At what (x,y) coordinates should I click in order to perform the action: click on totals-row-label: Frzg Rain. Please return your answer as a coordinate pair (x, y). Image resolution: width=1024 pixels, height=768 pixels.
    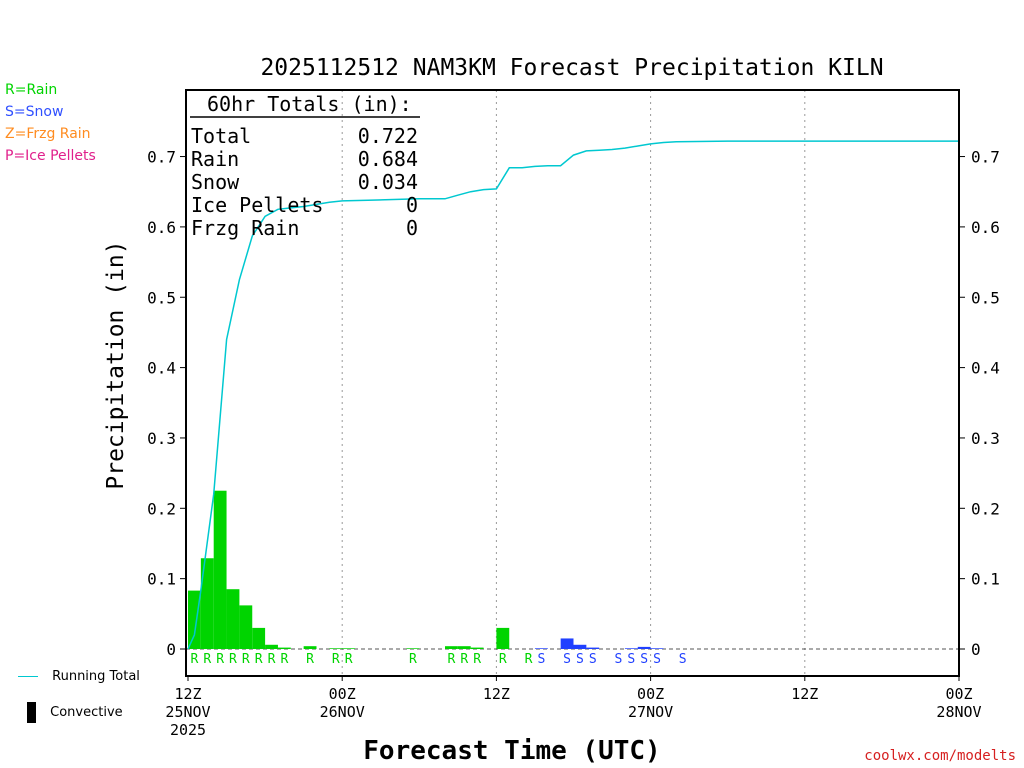
    Looking at the image, I should click on (245, 228).